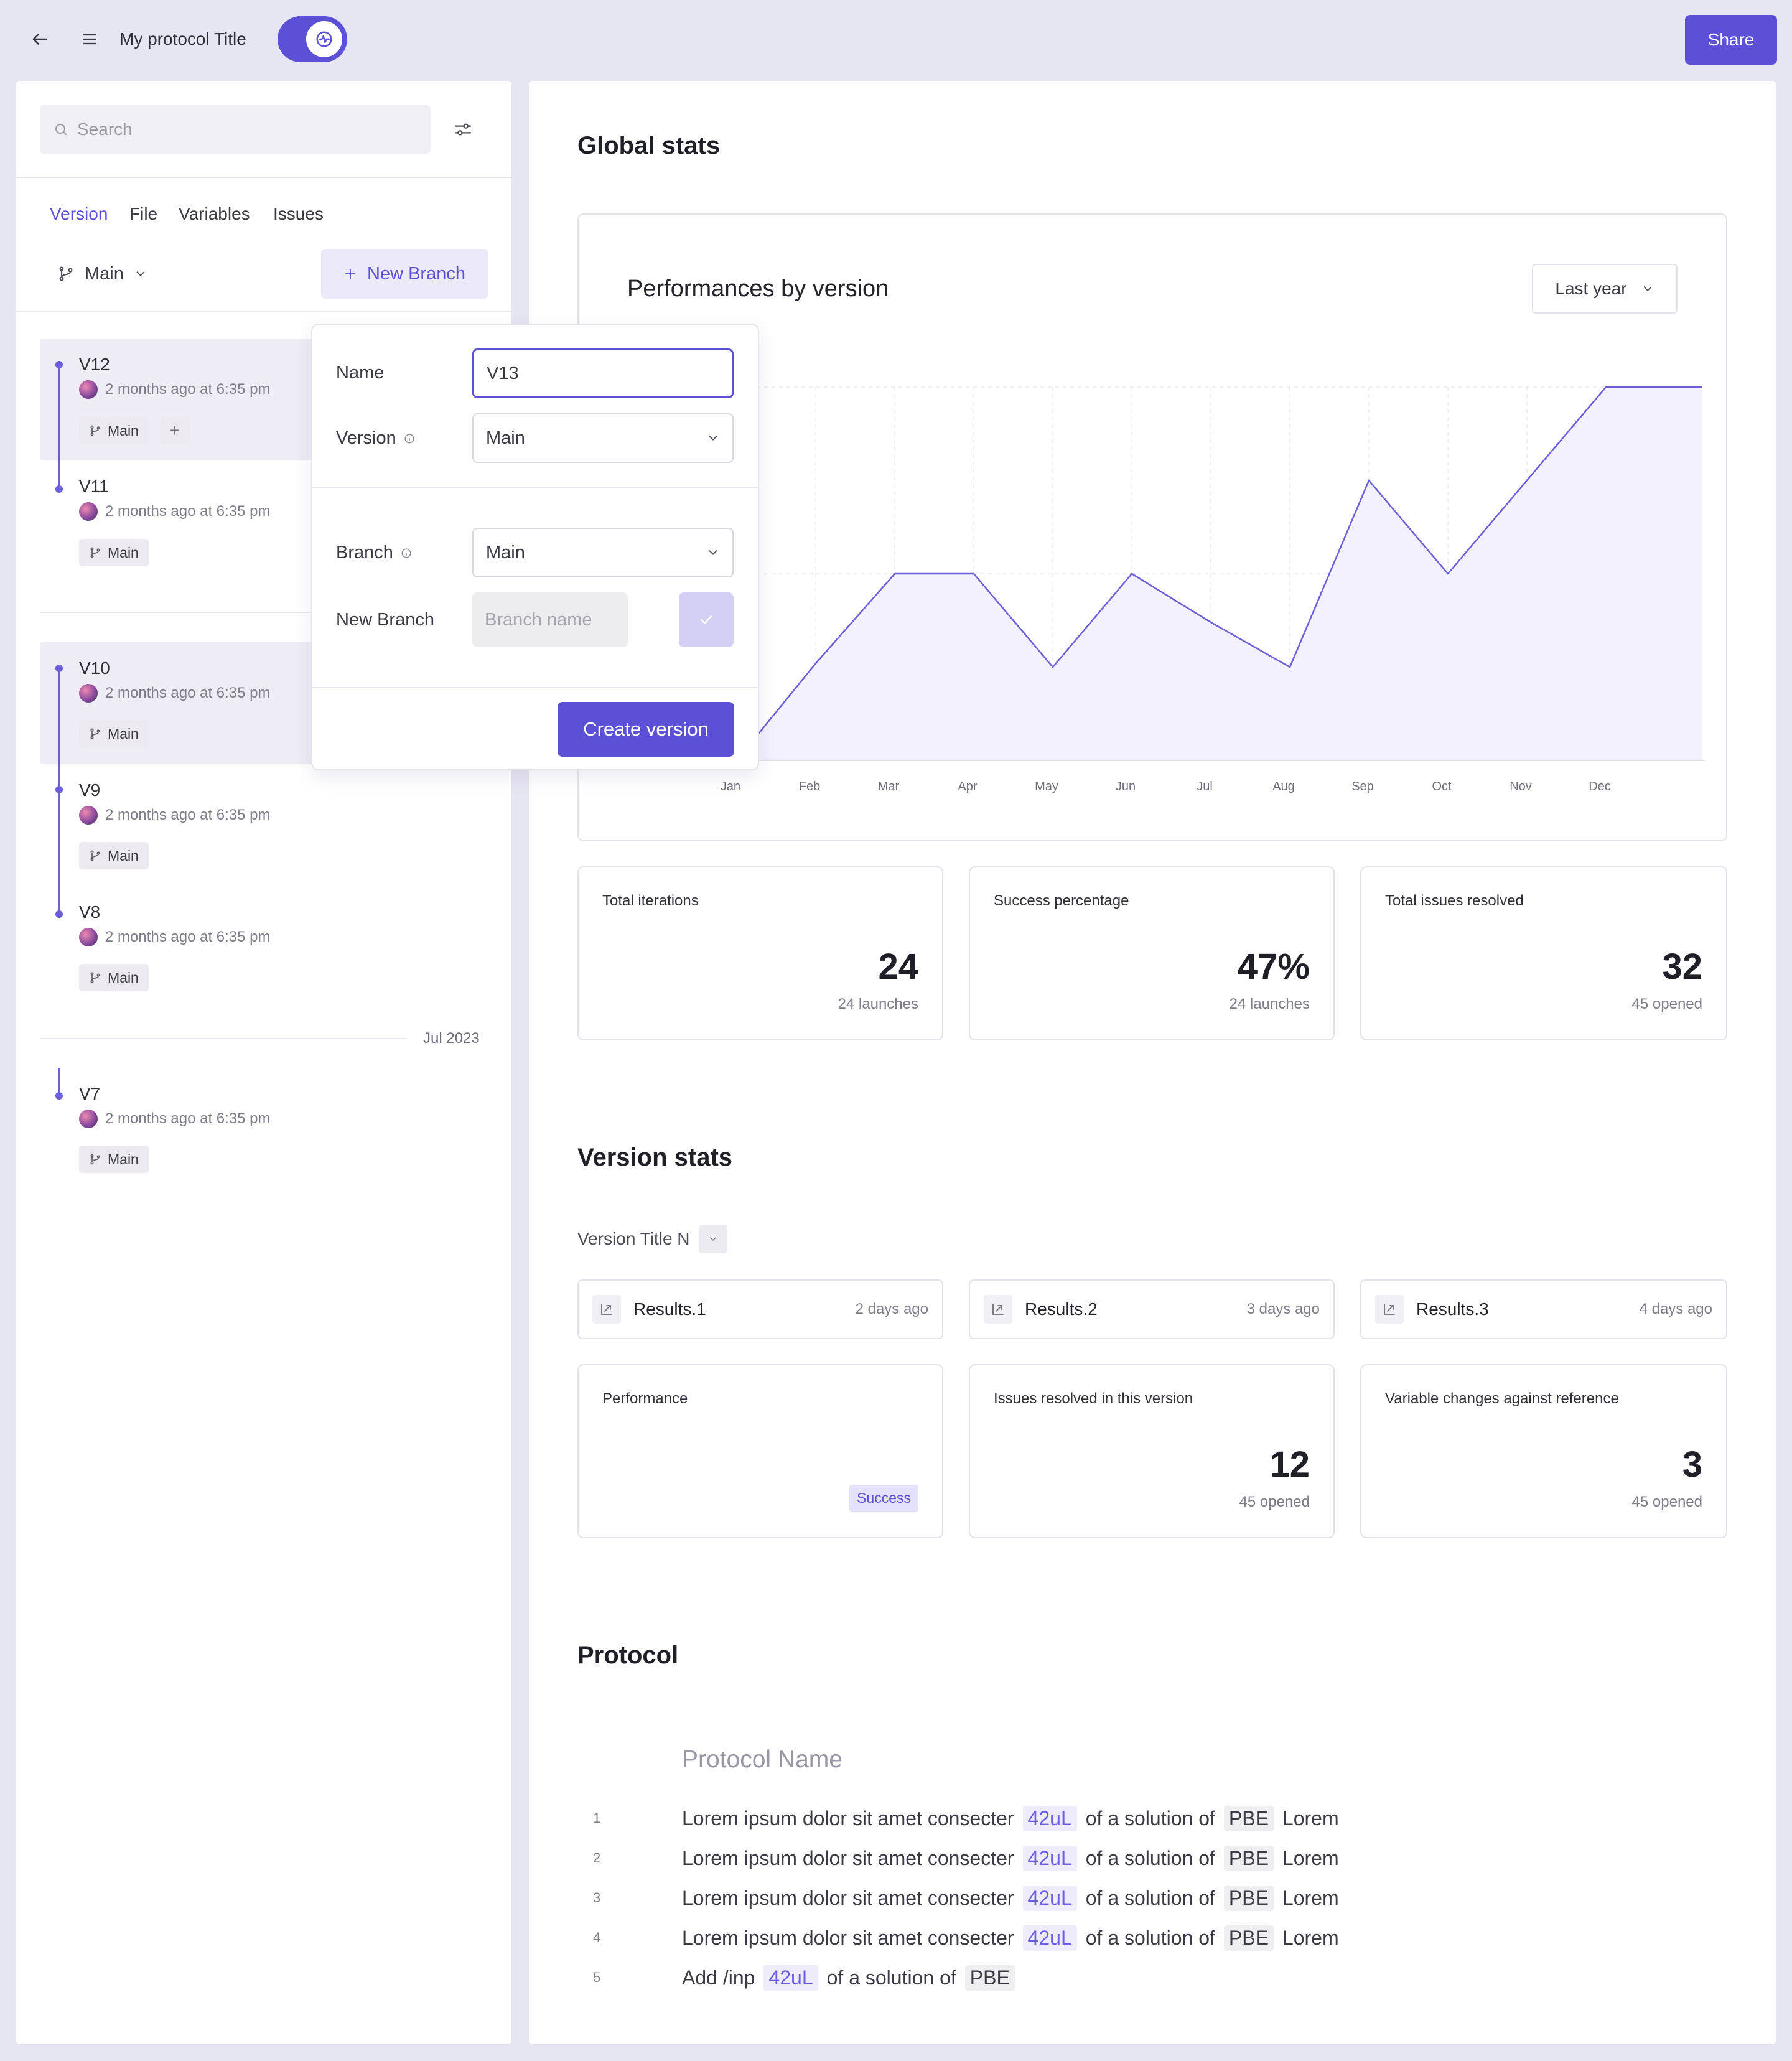 The image size is (1792, 2061). What do you see at coordinates (646, 729) in the screenshot?
I see `create-version-button: Create version` at bounding box center [646, 729].